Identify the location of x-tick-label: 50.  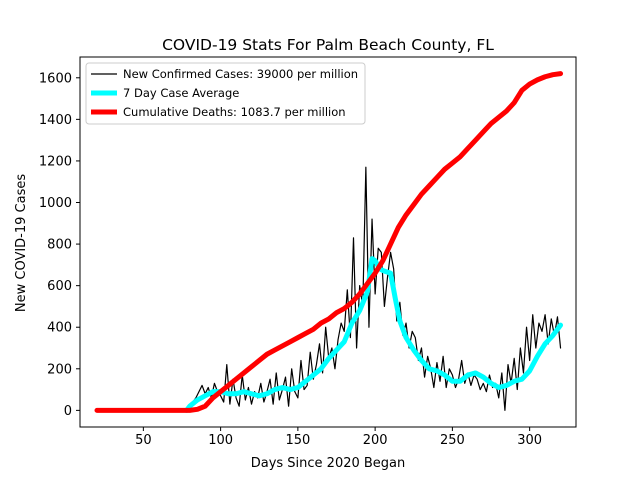
(143, 440).